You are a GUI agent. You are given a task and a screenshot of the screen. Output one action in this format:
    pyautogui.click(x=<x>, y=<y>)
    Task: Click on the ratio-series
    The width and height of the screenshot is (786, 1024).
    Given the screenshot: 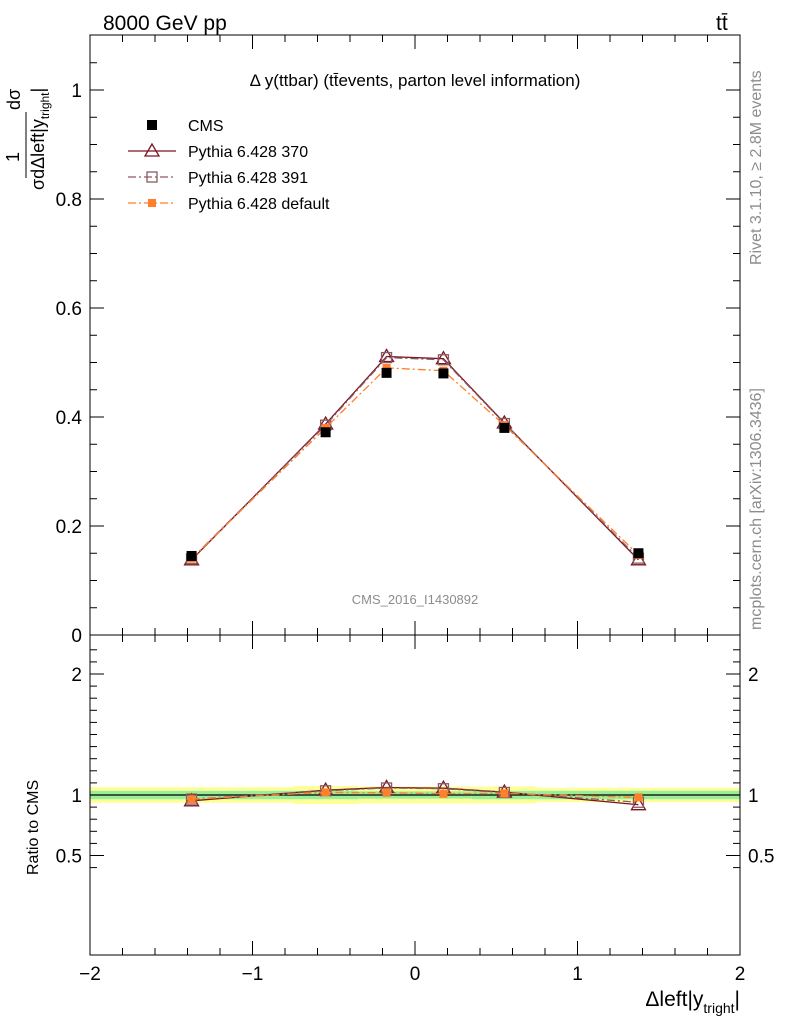 What is the action you would take?
    pyautogui.click(x=415, y=795)
    